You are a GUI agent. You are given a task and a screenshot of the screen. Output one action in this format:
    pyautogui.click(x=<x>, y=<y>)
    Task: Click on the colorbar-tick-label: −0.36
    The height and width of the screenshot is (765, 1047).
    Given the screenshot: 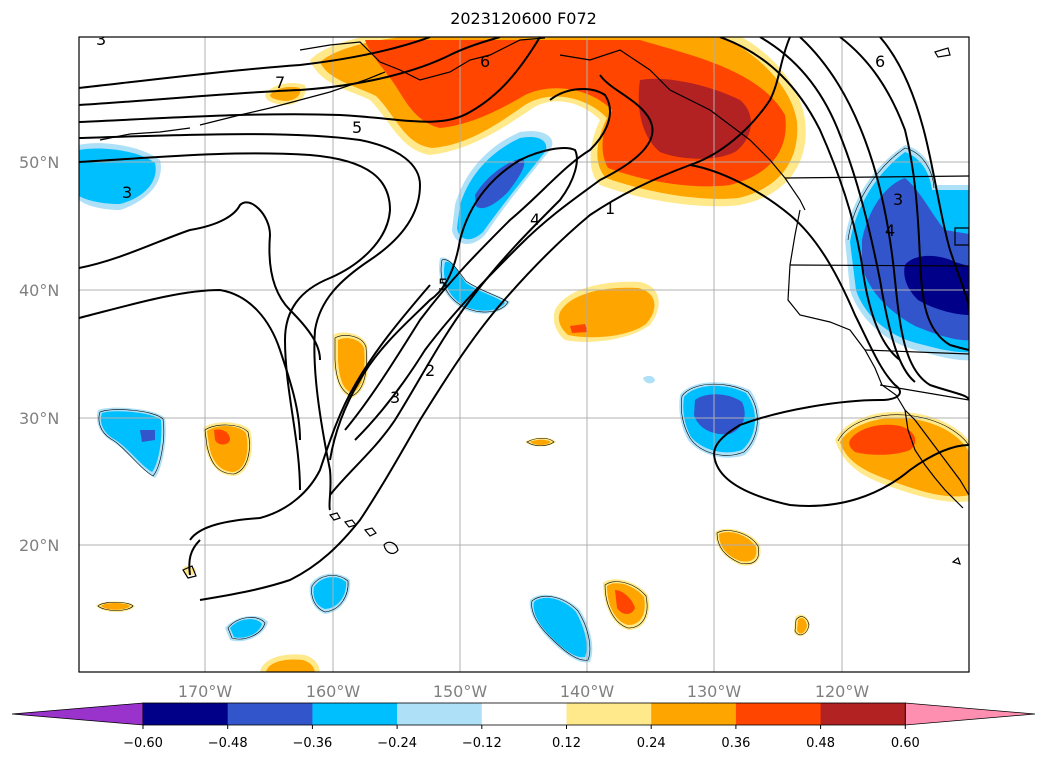 What is the action you would take?
    pyautogui.click(x=312, y=743)
    